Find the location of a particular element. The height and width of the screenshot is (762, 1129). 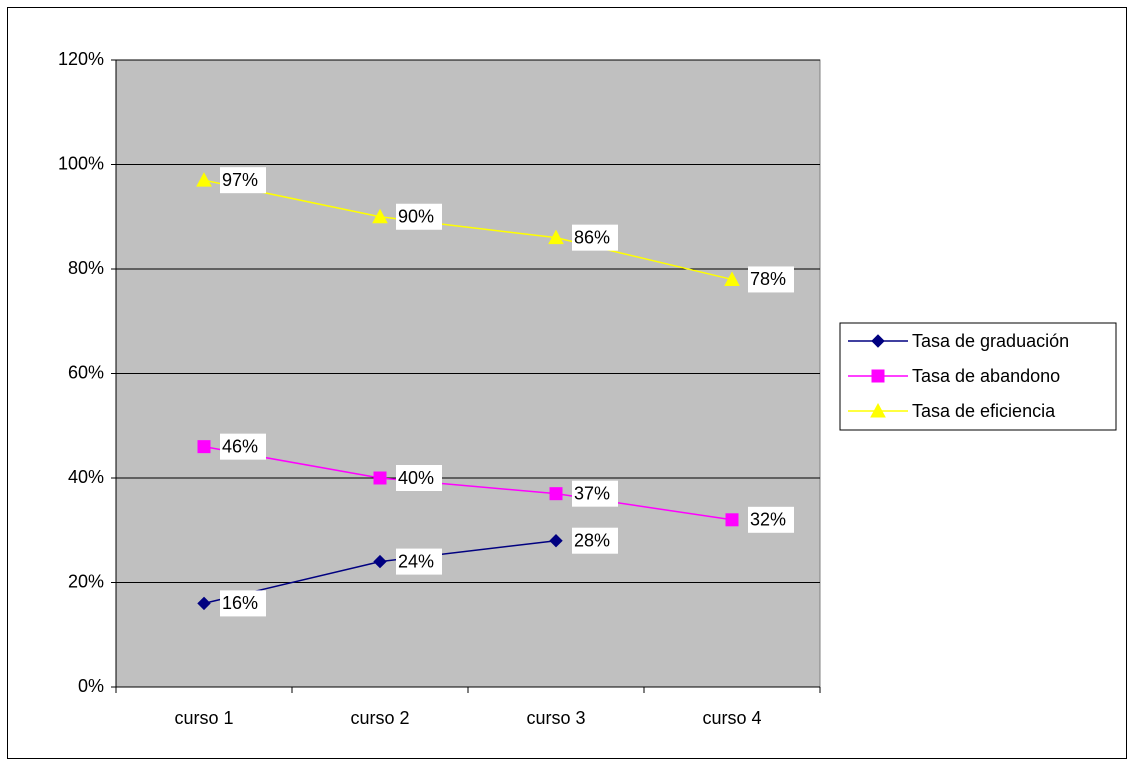

data-label: 78% is located at coordinates (768, 279).